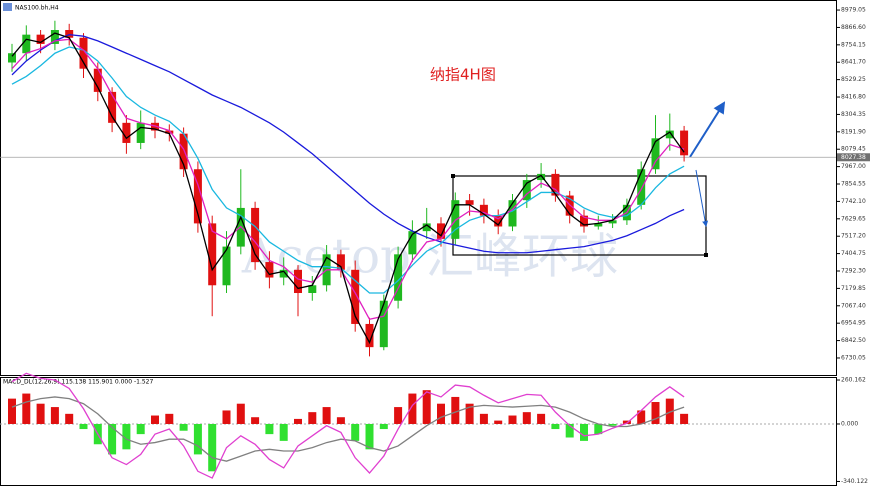 The width and height of the screenshot is (870, 492). I want to click on symbol-label: NAS100.bh,H4, so click(37, 8).